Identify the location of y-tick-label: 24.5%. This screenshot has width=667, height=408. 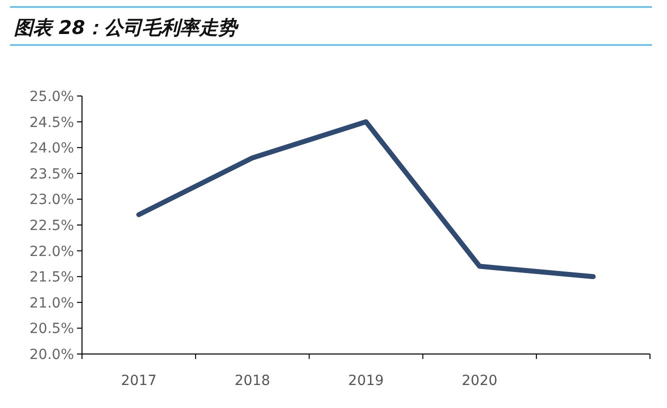
(52, 122).